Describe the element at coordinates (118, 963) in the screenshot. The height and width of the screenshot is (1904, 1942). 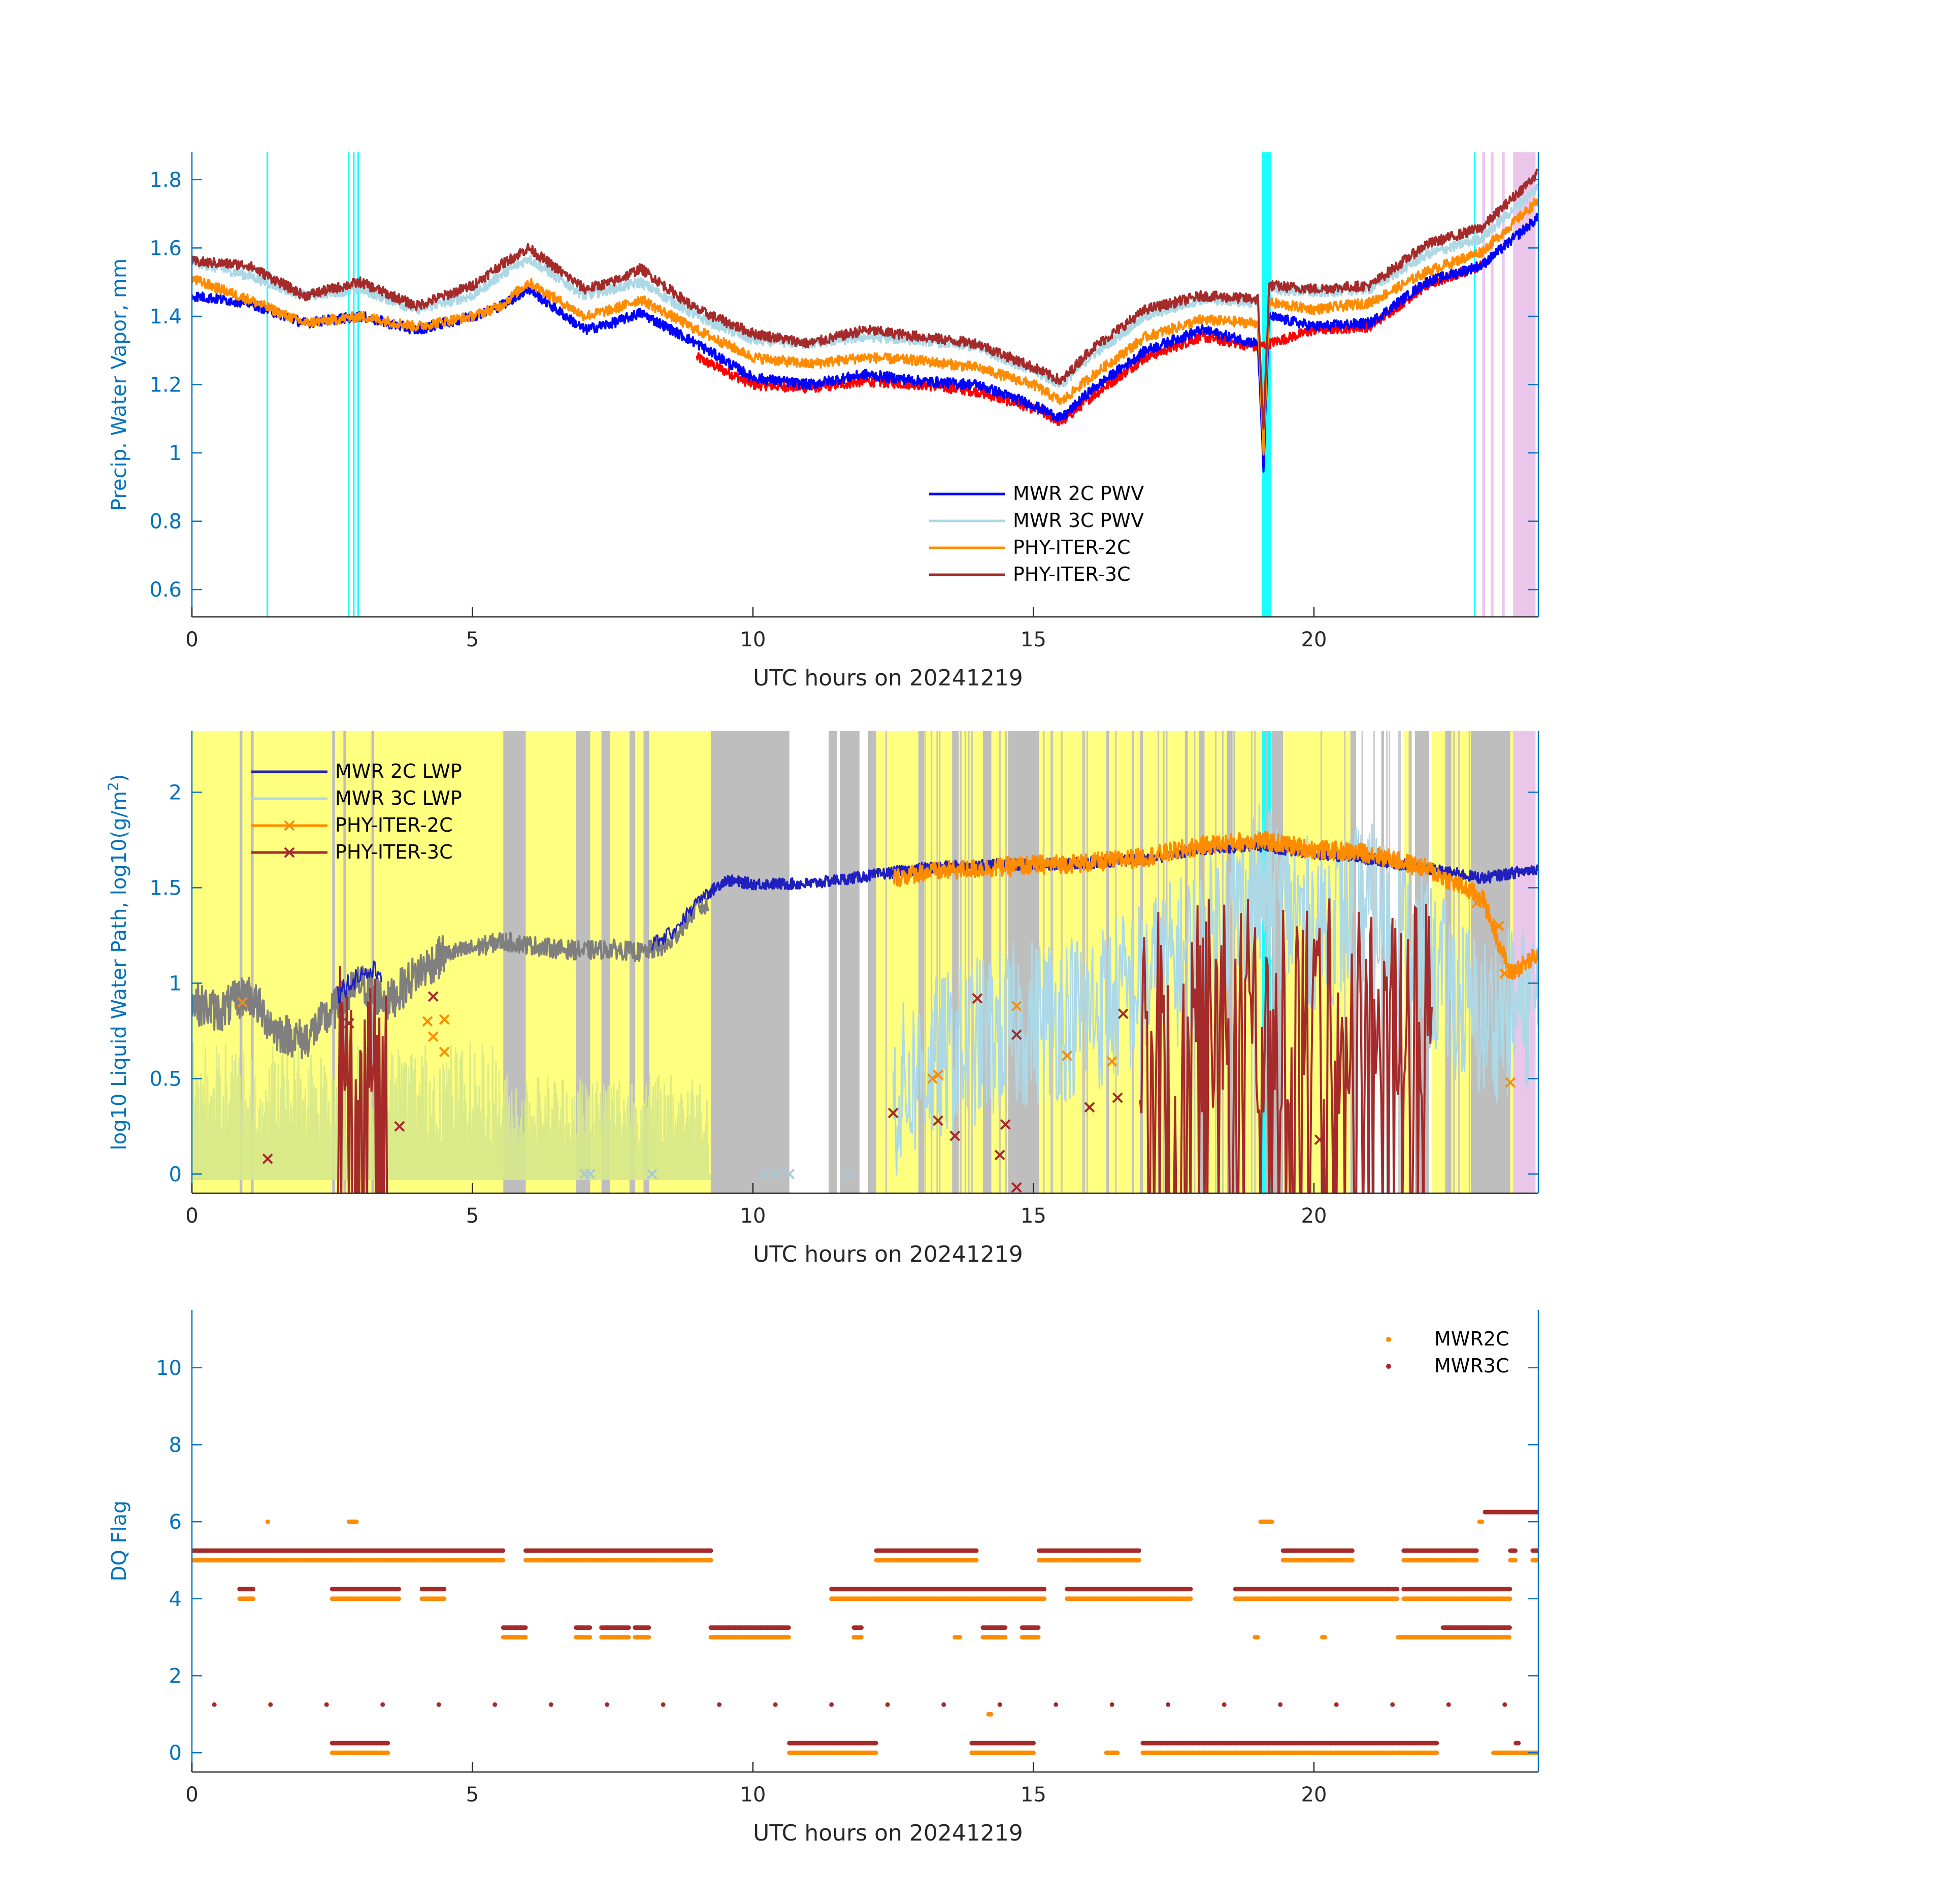
I see `y-axis-label: log10 Liquid Water Path, log10(g/m2)` at that location.